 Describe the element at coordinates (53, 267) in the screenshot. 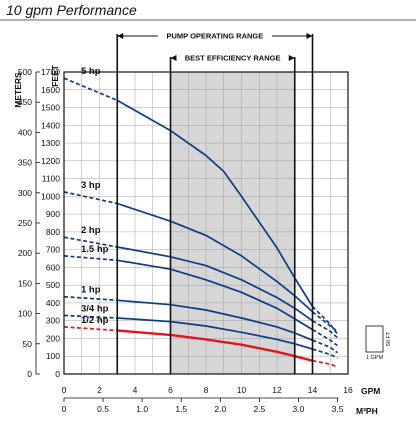

I see `feet-tick-label: 600` at that location.